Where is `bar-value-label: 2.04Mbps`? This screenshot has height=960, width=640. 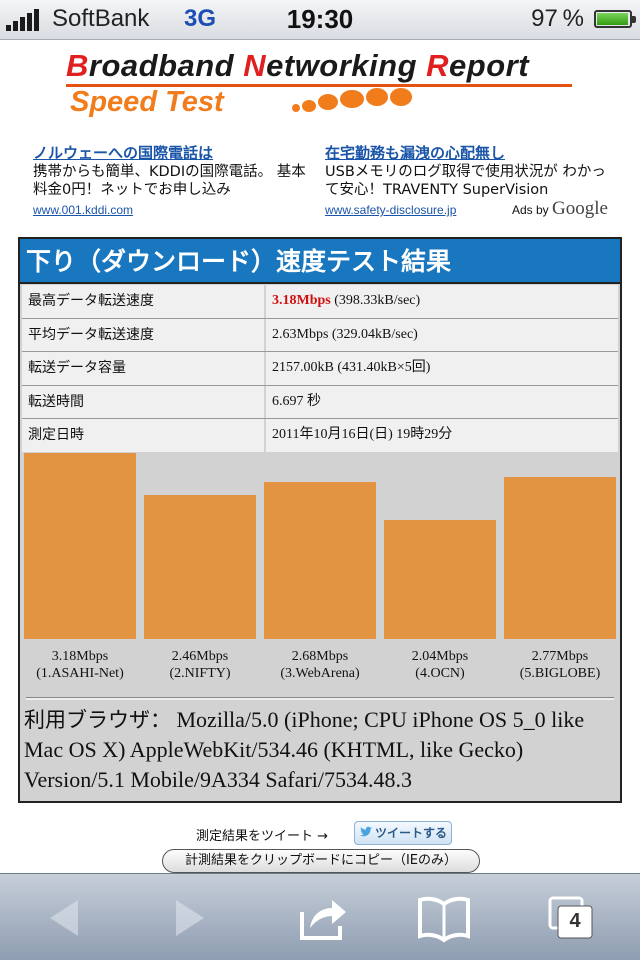 bar-value-label: 2.04Mbps is located at coordinates (440, 656).